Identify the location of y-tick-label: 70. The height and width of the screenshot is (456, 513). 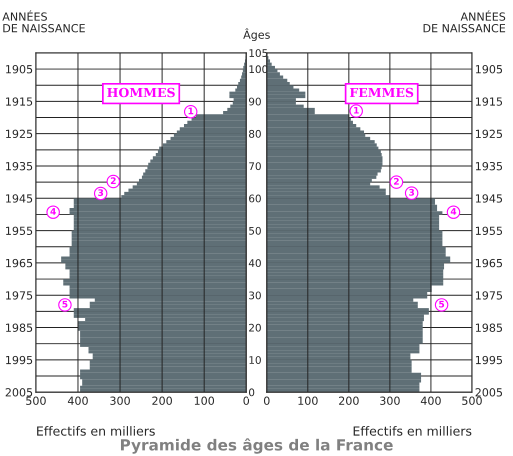
(255, 166).